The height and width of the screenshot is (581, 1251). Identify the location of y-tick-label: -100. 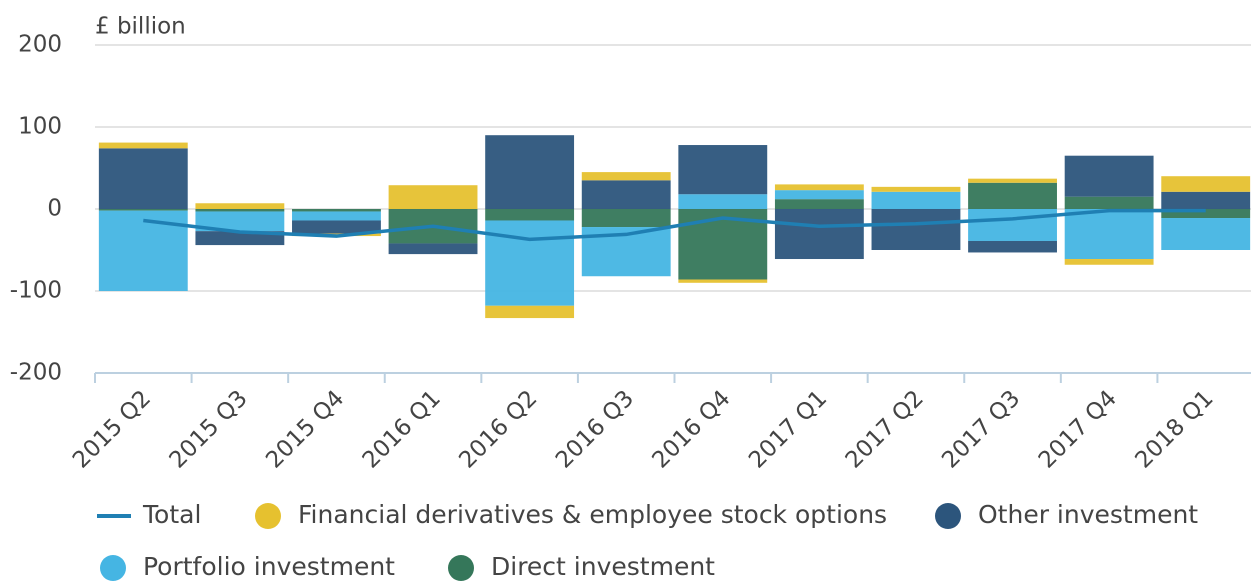
(36, 291).